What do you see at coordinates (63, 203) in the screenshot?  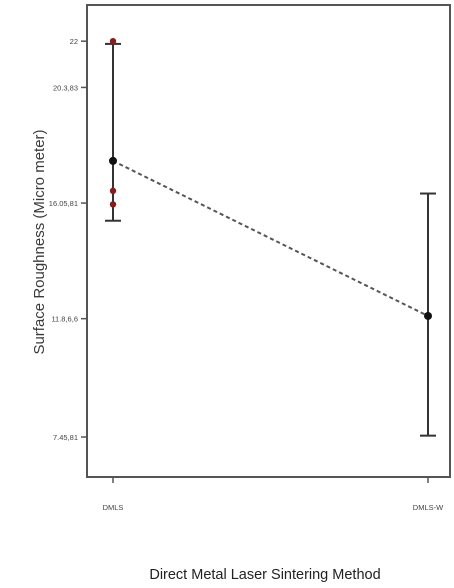 I see `y-tick-label-2: 16.05,81` at bounding box center [63, 203].